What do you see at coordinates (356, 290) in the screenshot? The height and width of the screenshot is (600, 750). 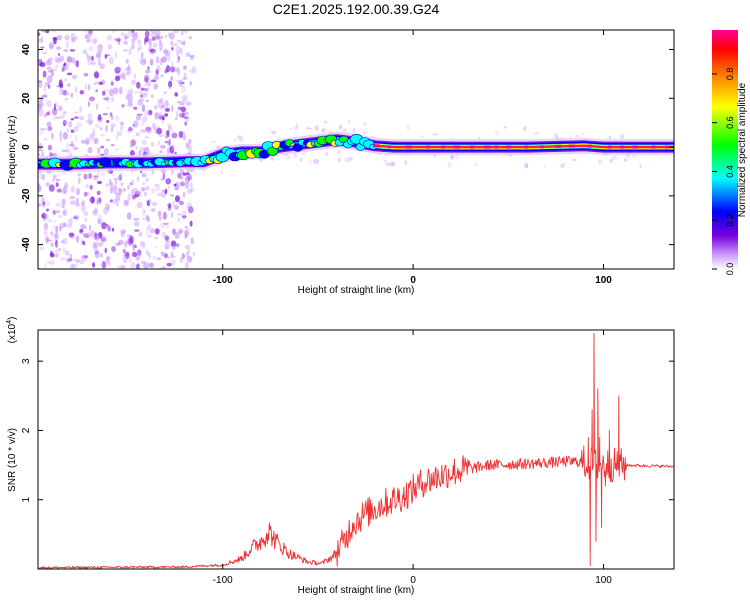 I see `spectrogram-x-axis-label: Height of straight line (km)` at bounding box center [356, 290].